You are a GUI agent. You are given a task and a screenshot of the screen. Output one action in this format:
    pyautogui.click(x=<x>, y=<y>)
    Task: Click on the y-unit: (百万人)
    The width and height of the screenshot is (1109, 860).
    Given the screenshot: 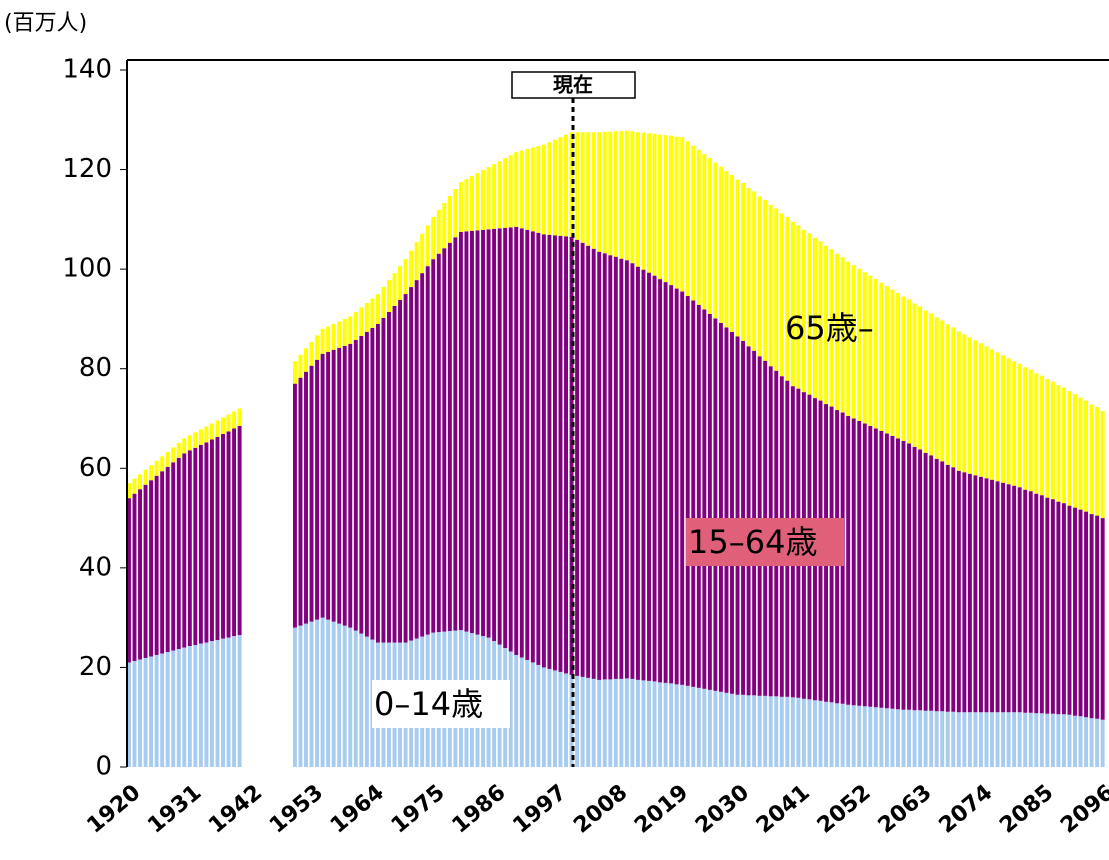 What is the action you would take?
    pyautogui.click(x=45, y=23)
    